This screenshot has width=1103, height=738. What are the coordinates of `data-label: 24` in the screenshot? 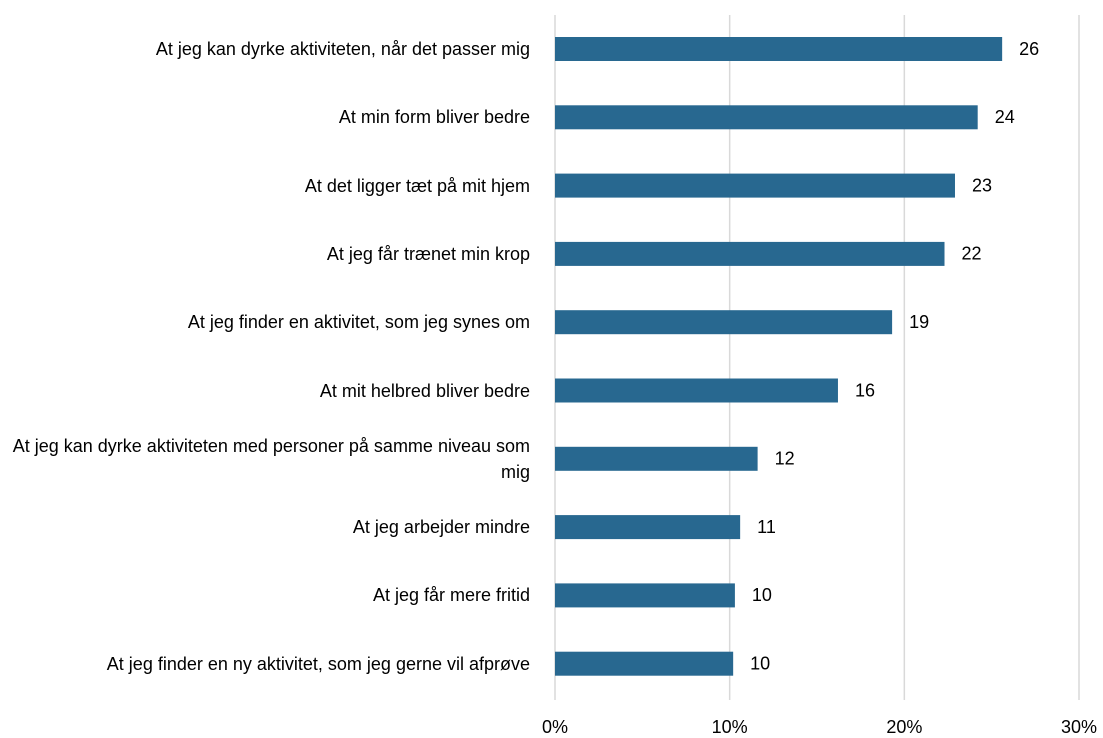 It's located at (1005, 117).